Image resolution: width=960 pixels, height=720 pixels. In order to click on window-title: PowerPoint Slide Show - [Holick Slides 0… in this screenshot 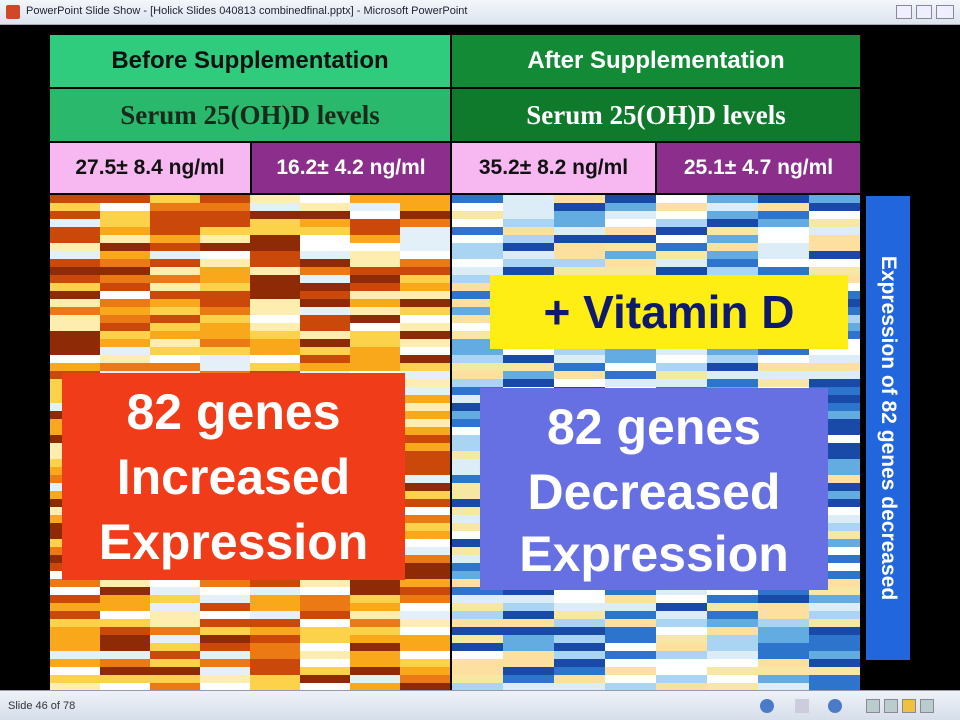, I will do `click(247, 11)`.